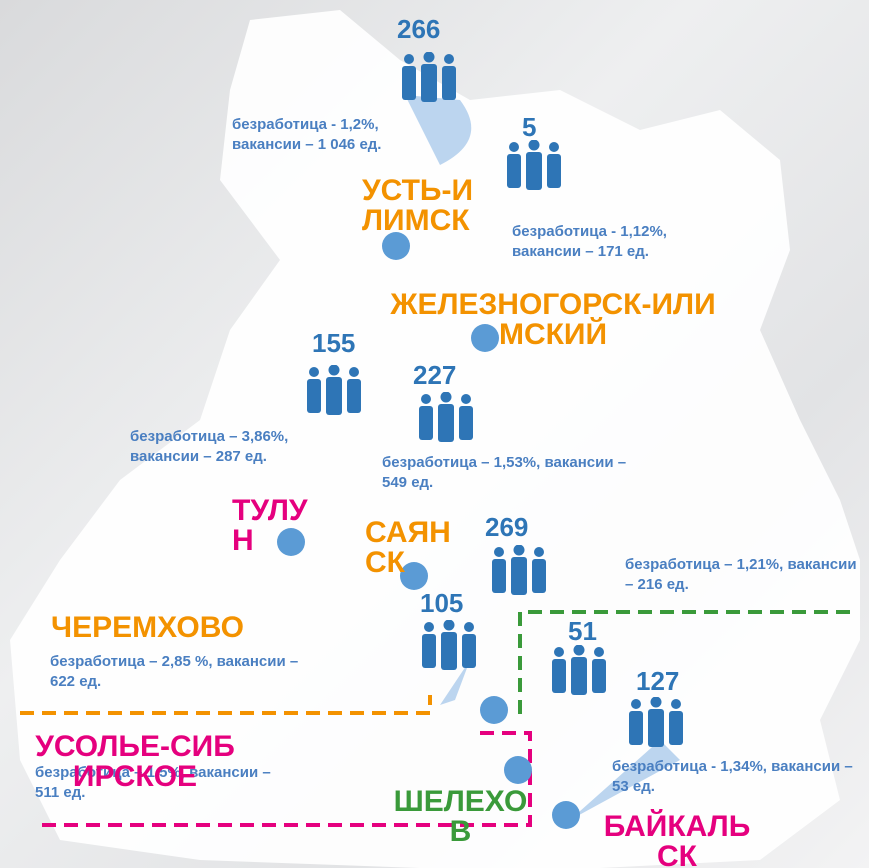  I want to click on count: 227, so click(435, 375).